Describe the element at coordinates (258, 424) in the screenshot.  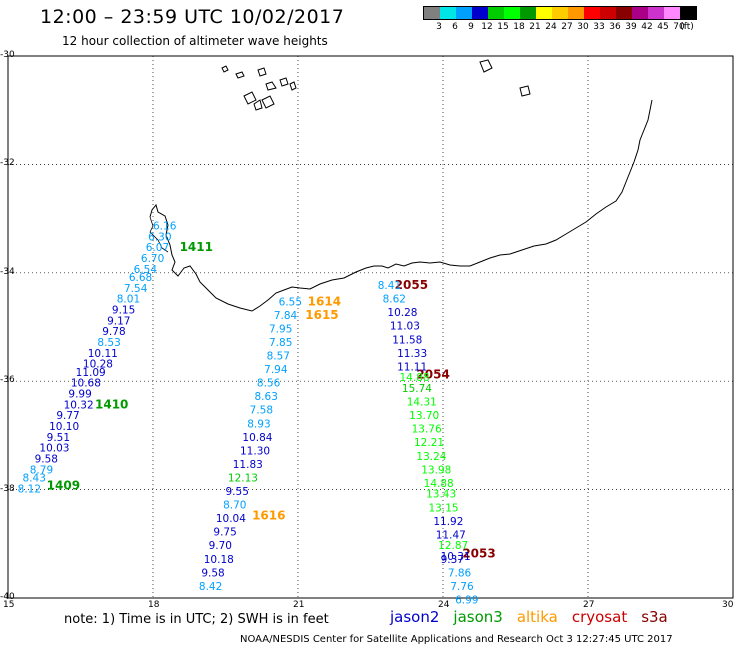
I see `wave-height-value: 8.93` at that location.